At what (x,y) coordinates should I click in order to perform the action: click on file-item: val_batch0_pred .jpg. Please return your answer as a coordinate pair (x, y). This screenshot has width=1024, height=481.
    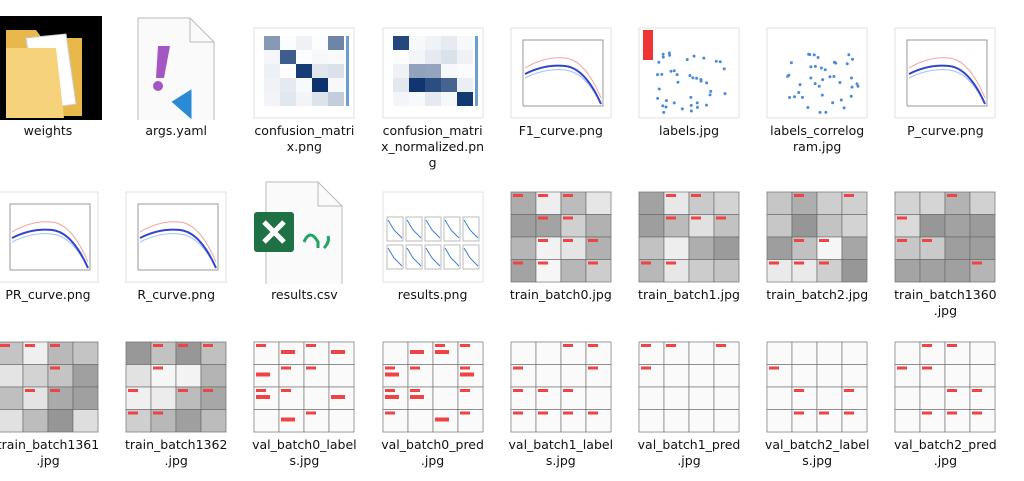
    Looking at the image, I should click on (433, 395).